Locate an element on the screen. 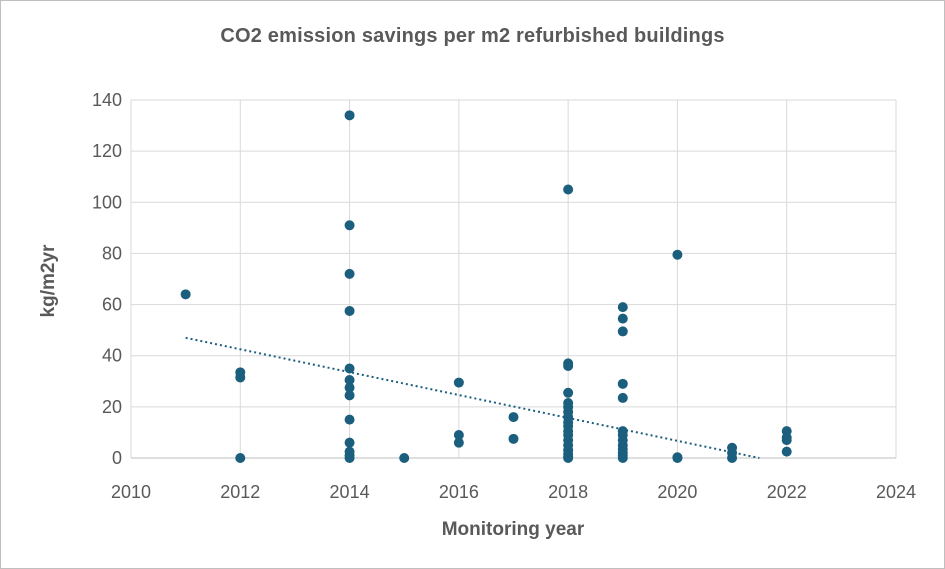 This screenshot has width=945, height=569. x-tick-label: 2010 is located at coordinates (131, 492).